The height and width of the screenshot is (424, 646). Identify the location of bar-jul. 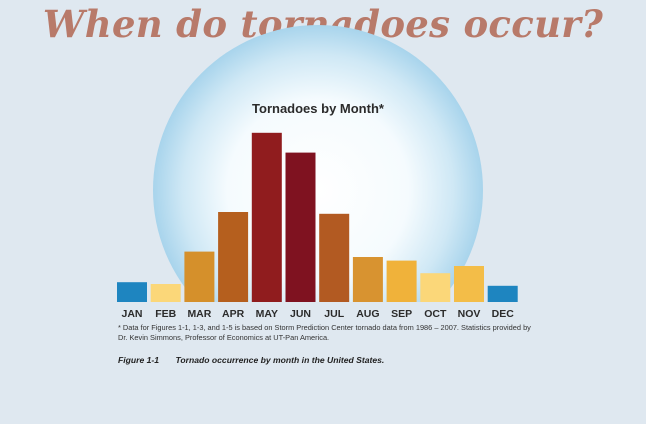
(334, 257).